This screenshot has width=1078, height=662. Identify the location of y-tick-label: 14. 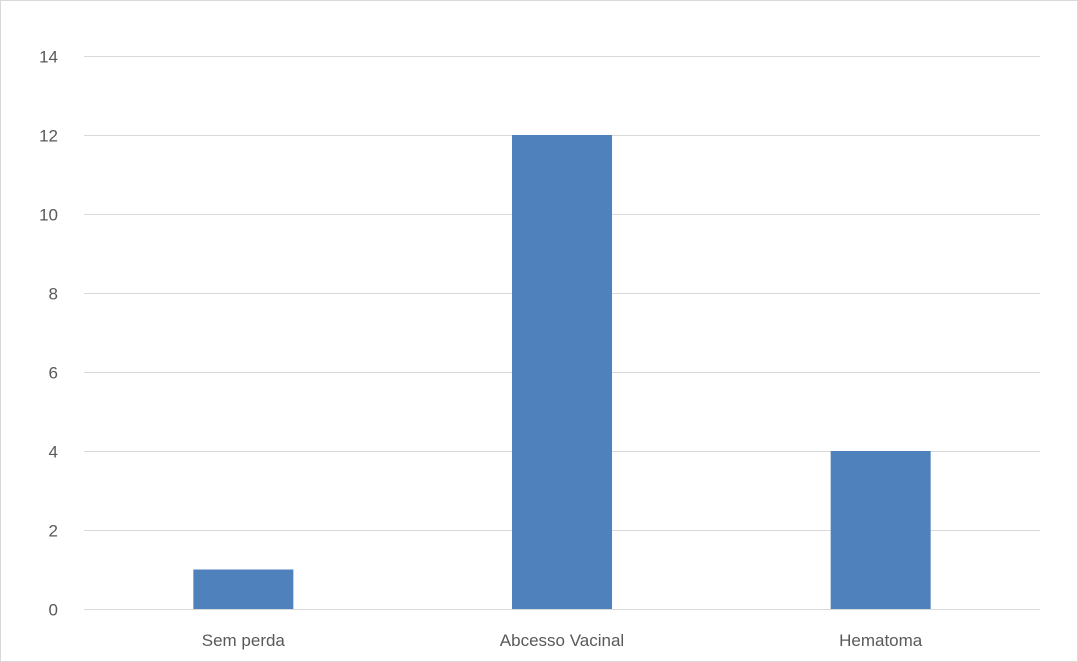
(48, 57).